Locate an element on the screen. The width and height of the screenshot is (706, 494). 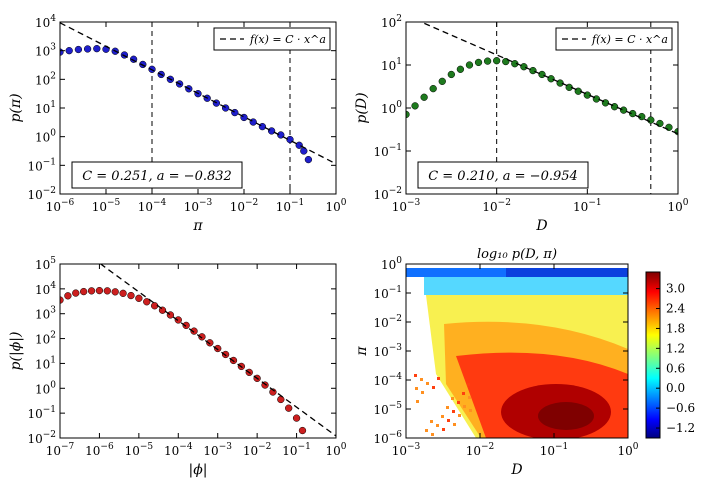
fit-annotation: C = 0.251, a = −0.832 is located at coordinates (157, 176).